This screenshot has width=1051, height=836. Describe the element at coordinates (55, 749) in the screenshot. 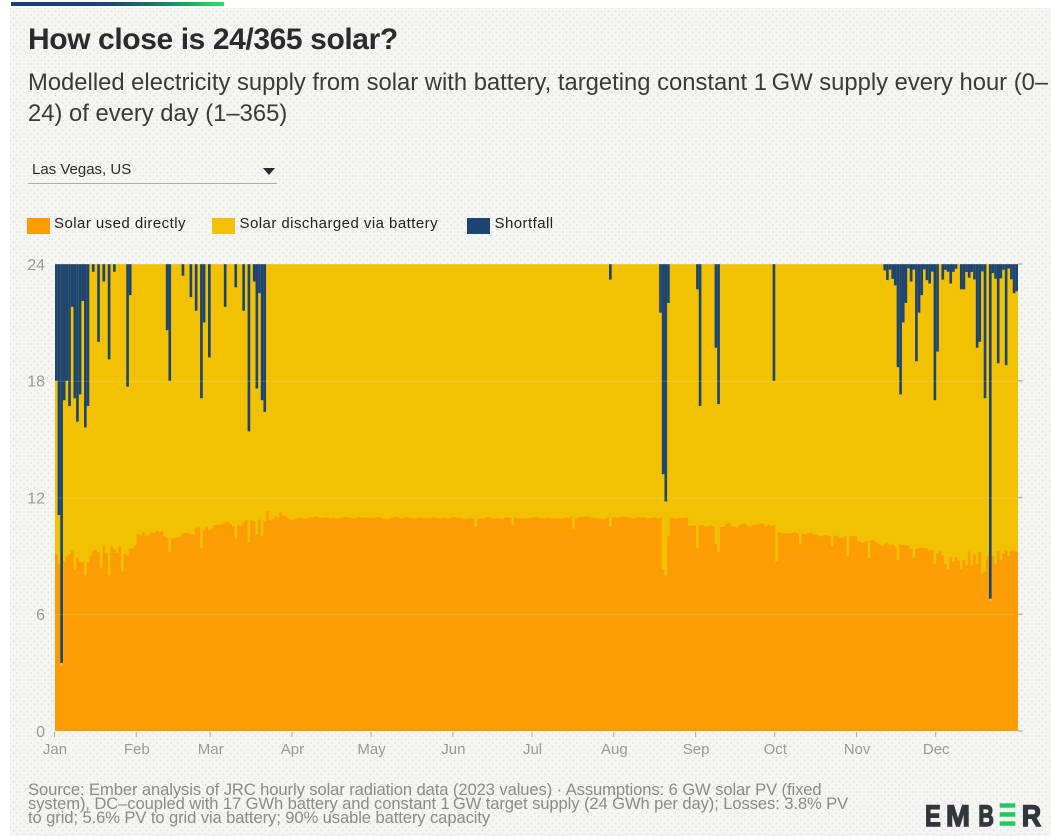

I see `svg-text: Jan` at that location.